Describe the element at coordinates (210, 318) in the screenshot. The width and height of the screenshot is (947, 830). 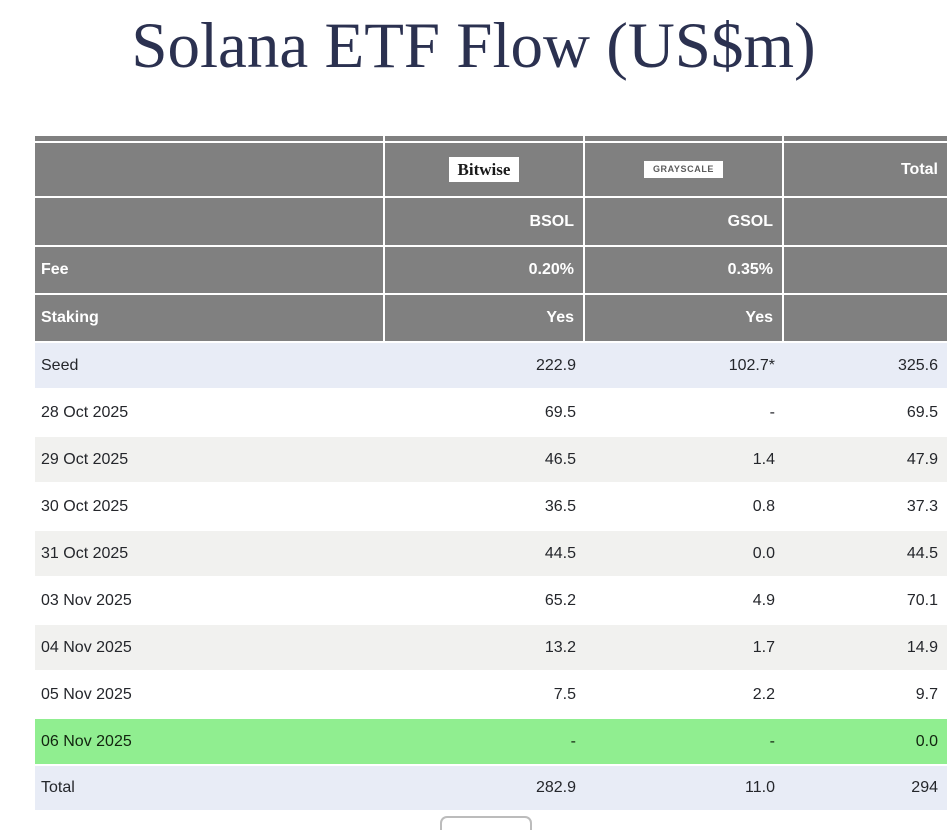
I see `row-label-cell: Staking` at that location.